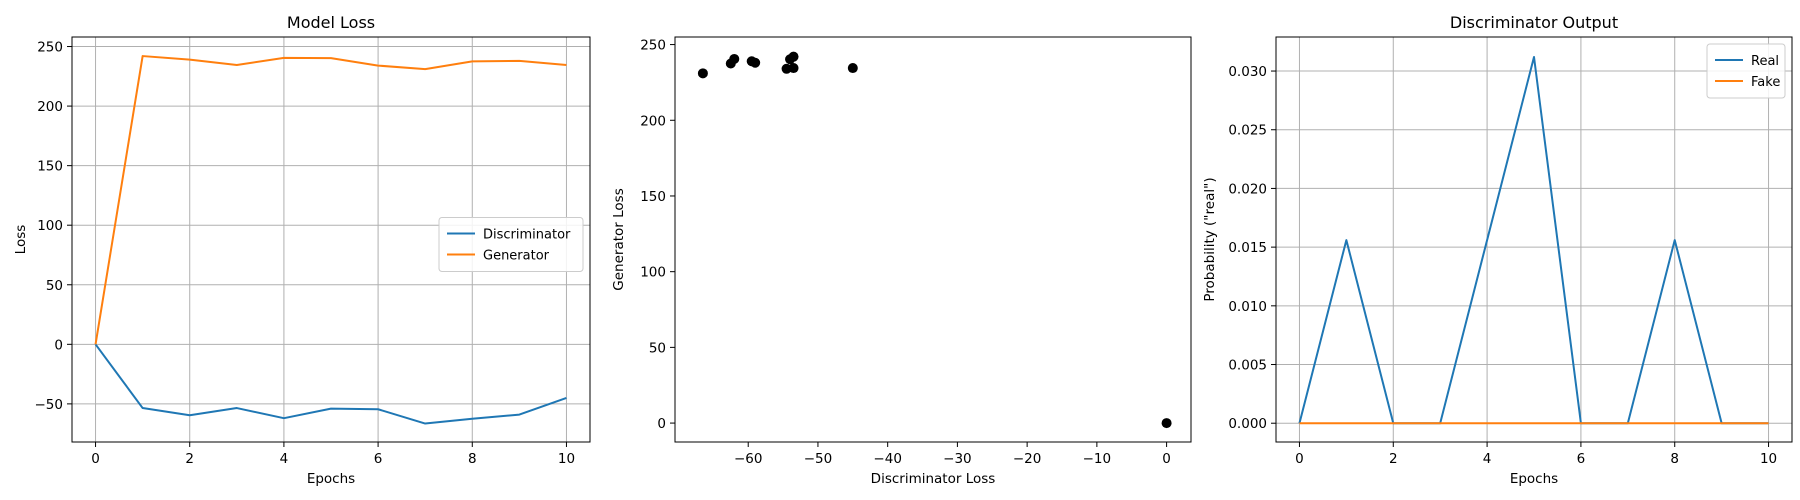 This screenshot has height=500, width=1800. What do you see at coordinates (957, 459) in the screenshot?
I see `x-tick-label: −30` at bounding box center [957, 459].